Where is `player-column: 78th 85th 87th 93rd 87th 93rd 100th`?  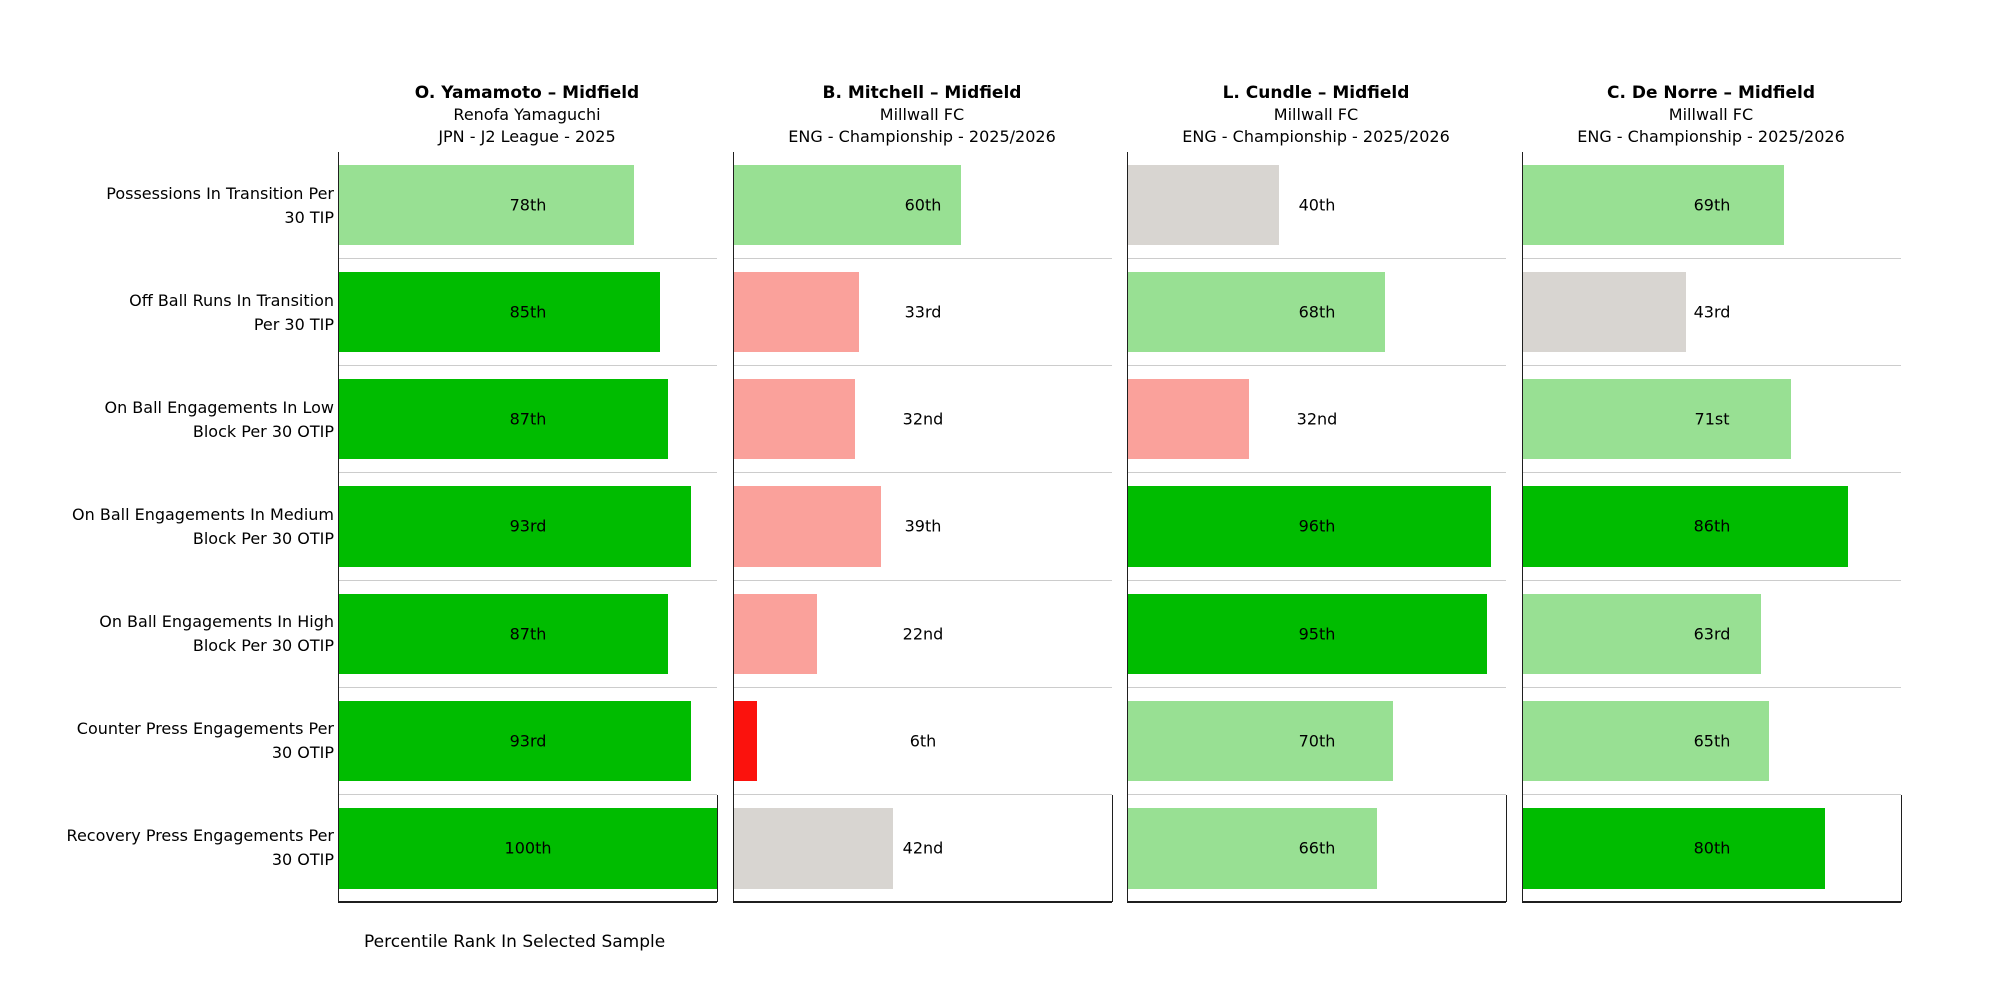 player-column: 78th 85th 87th 93rd 87th 93rd 100th is located at coordinates (527, 527).